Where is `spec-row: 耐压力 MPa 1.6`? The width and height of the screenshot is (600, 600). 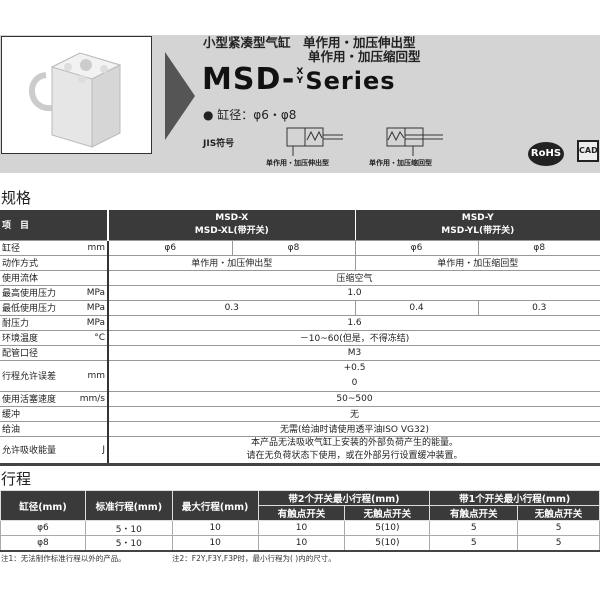
spec-row: 耐压力 MPa 1.6 is located at coordinates (300, 323).